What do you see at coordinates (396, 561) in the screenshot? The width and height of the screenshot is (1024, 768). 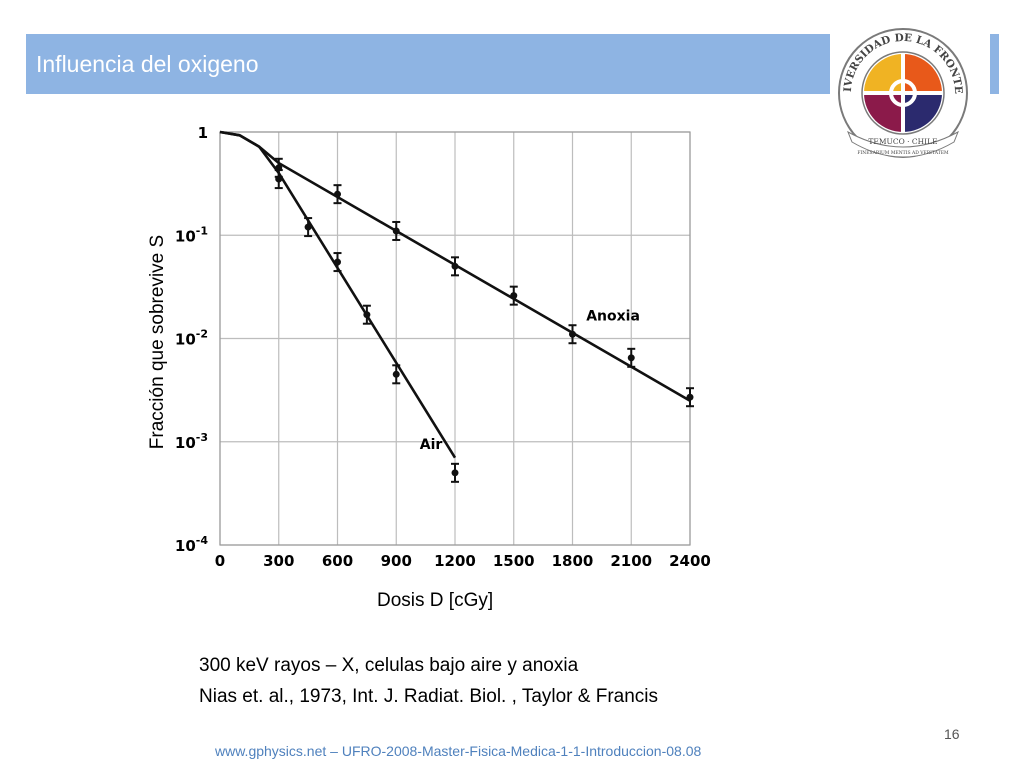 I see `x-tick-label: 900` at bounding box center [396, 561].